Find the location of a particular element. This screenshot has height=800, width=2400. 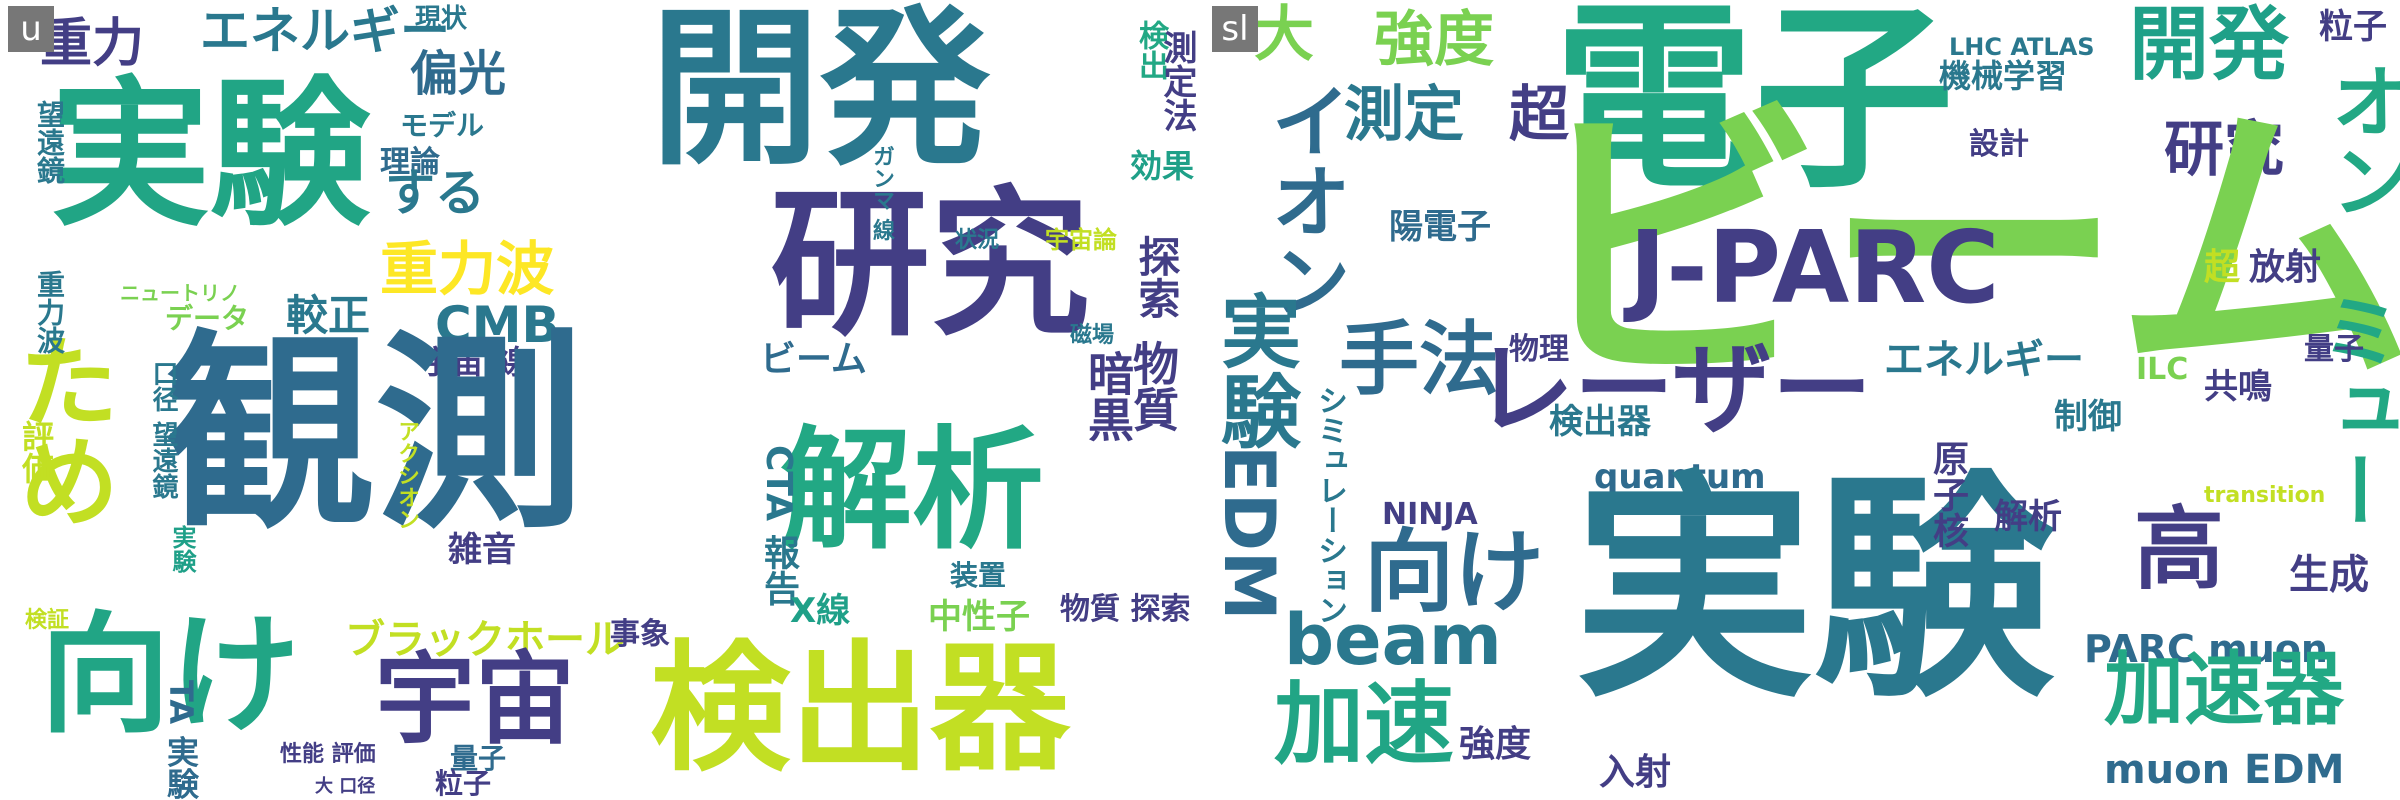

word: 測定法 is located at coordinates (1176, 81).